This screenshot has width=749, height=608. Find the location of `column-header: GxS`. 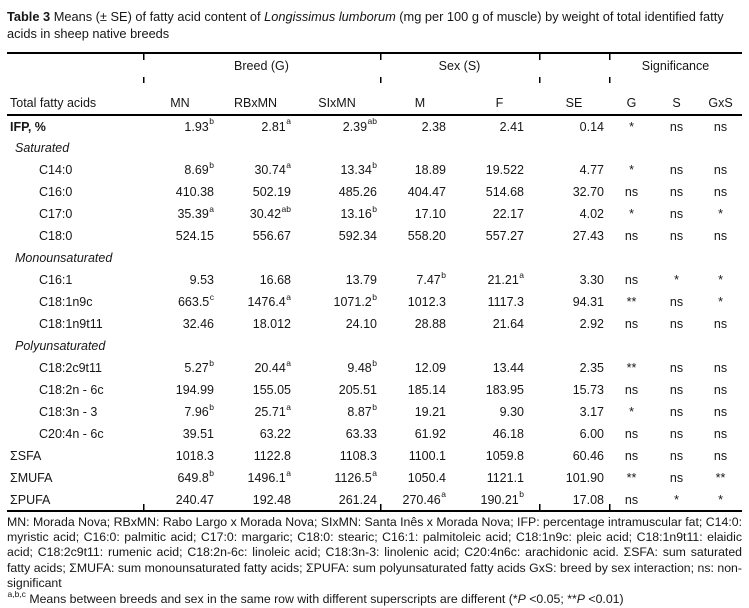

column-header: GxS is located at coordinates (720, 103).